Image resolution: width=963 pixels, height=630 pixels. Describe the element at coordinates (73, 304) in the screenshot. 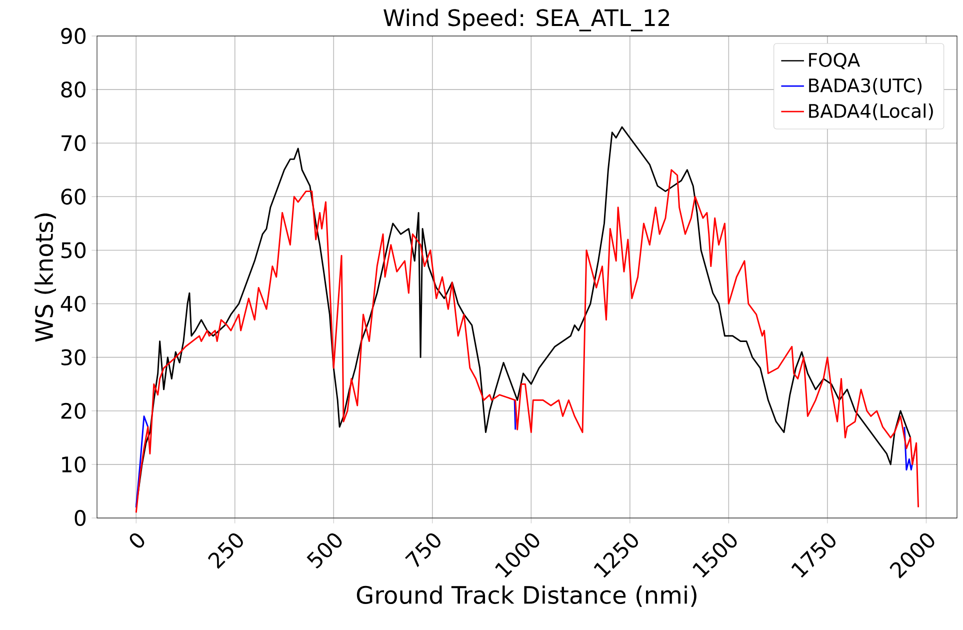

I see `y-tick-label: 40` at that location.